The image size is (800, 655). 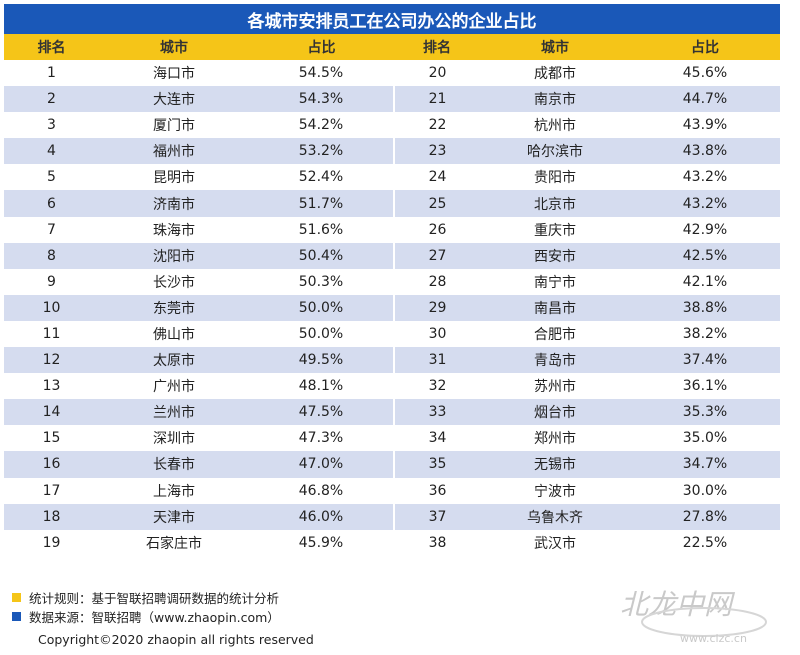 What do you see at coordinates (437, 542) in the screenshot?
I see `rank-cell: 38` at bounding box center [437, 542].